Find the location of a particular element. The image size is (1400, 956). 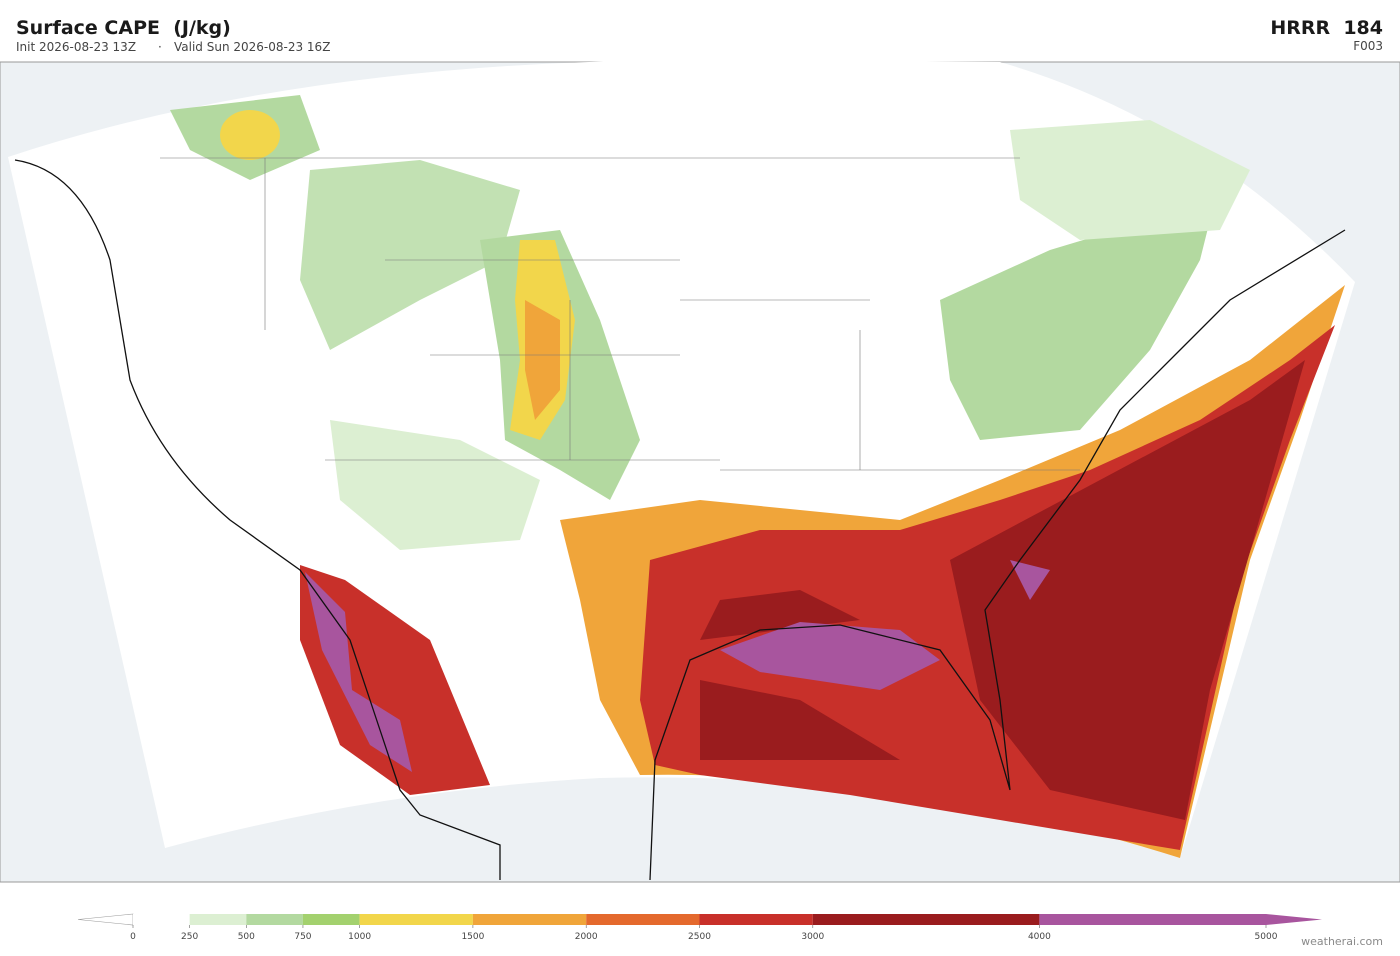

colorbar: 0 250 500 750 1000 1500 2000 2500 3000 4000 5000 is located at coordinates (699, 927).